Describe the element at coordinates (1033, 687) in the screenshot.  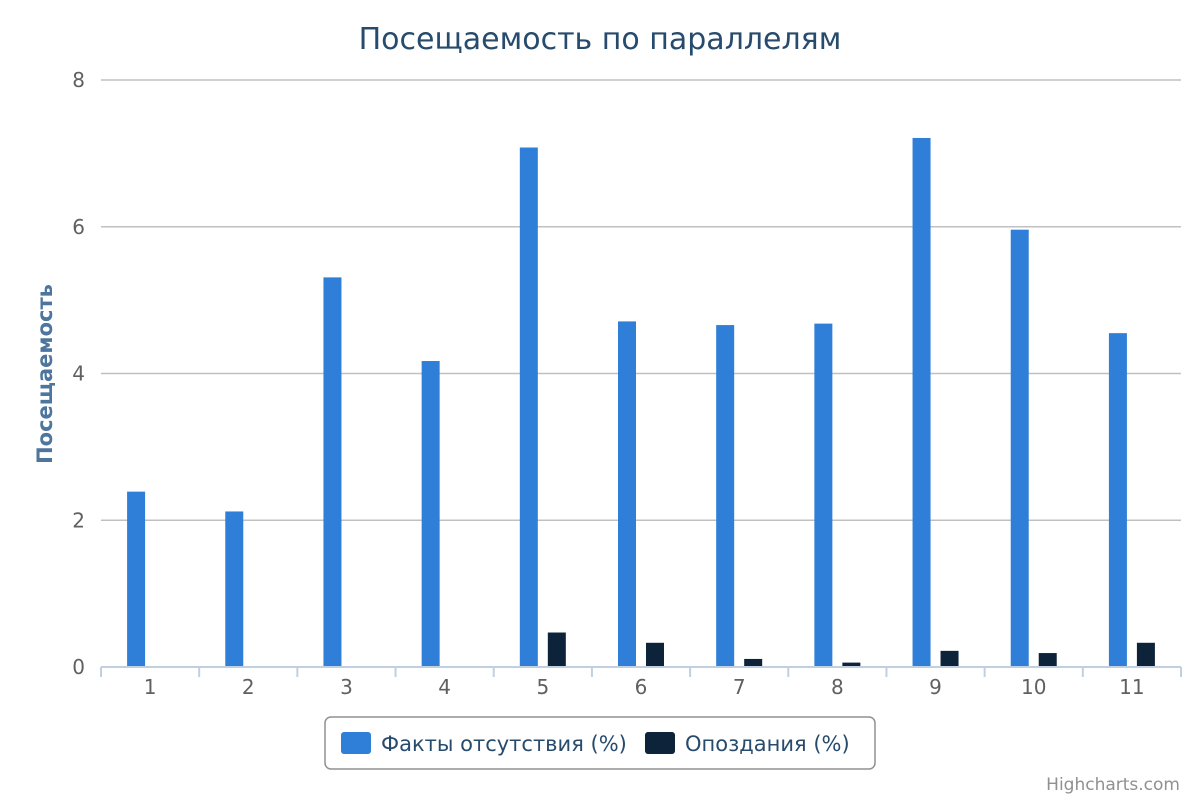
I see `x-tick-label: 10` at that location.